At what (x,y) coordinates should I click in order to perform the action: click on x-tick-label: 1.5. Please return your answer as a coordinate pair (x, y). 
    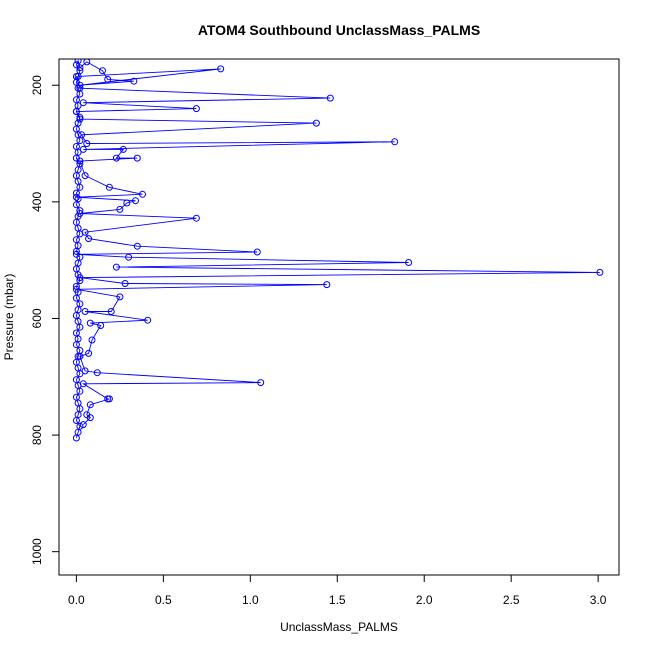
    Looking at the image, I should click on (337, 600).